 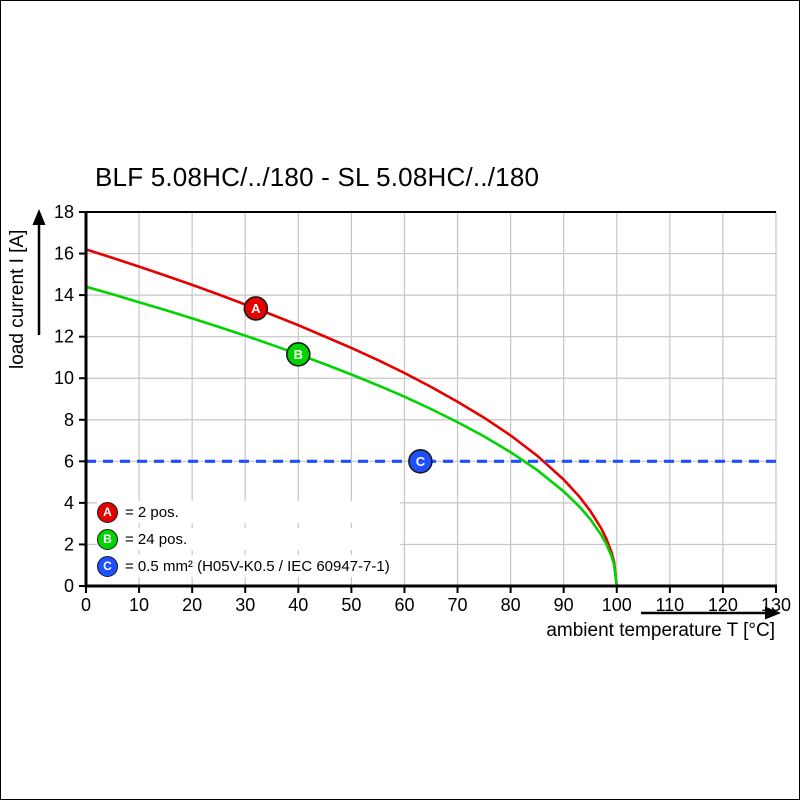 I want to click on legend-item-a: A = 2 pos., so click(x=248, y=512).